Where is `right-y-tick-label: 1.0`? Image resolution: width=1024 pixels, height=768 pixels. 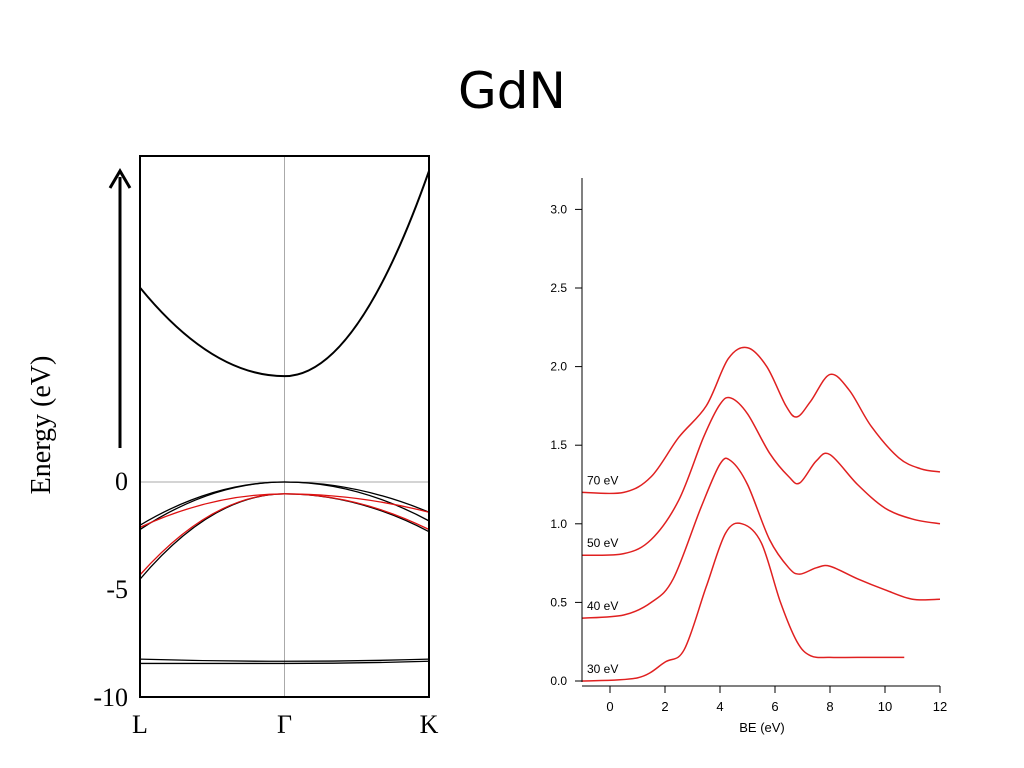 right-y-tick-label: 1.0 is located at coordinates (558, 524).